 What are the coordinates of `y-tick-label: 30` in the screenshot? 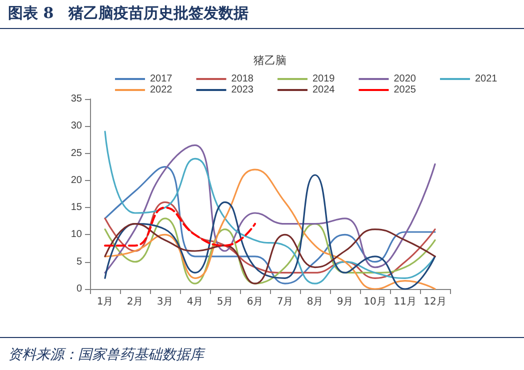 It's located at (76, 126).